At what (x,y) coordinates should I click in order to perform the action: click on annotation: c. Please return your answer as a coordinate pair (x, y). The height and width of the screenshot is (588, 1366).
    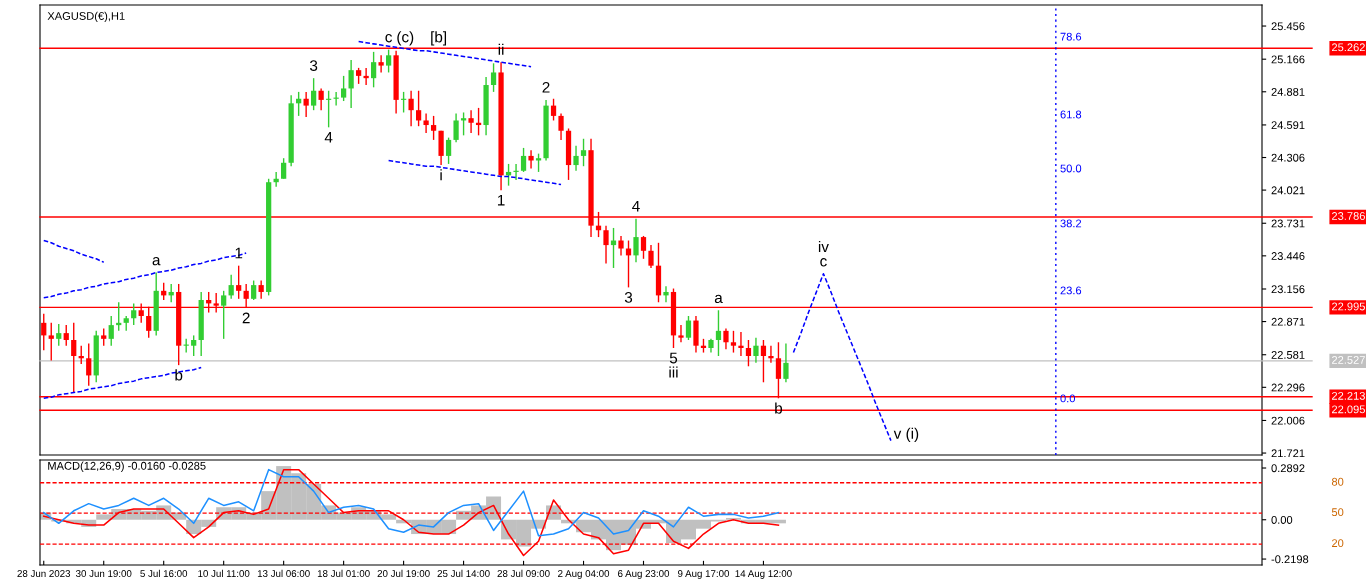
    Looking at the image, I should click on (389, 38).